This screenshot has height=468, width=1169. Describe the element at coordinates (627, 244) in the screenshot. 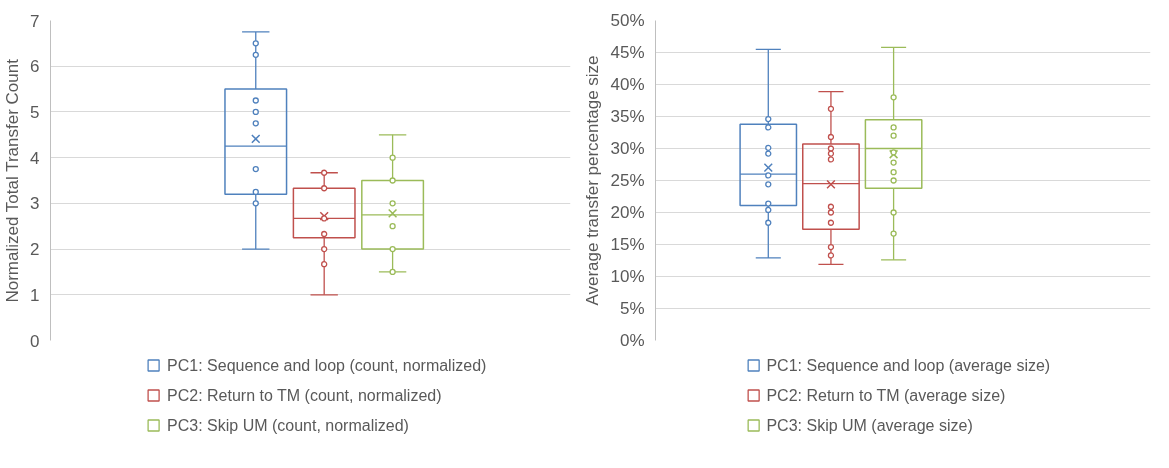

I see `y-tick-label: 15%` at that location.